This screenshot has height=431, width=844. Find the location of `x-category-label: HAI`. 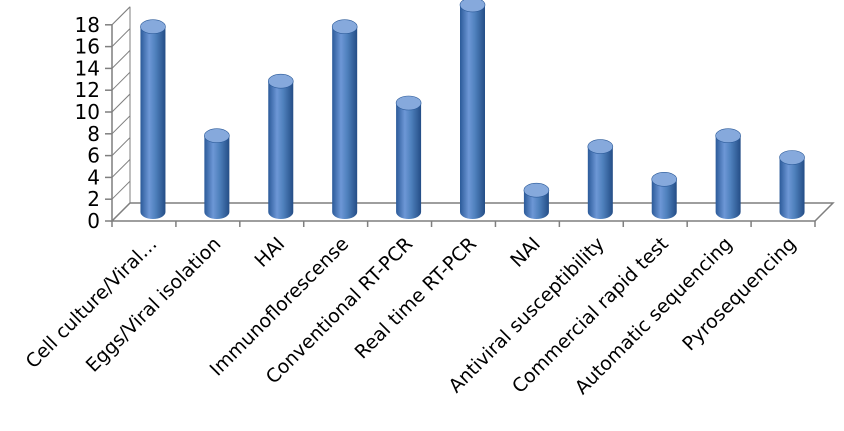

x-category-label: HAI is located at coordinates (269, 252).